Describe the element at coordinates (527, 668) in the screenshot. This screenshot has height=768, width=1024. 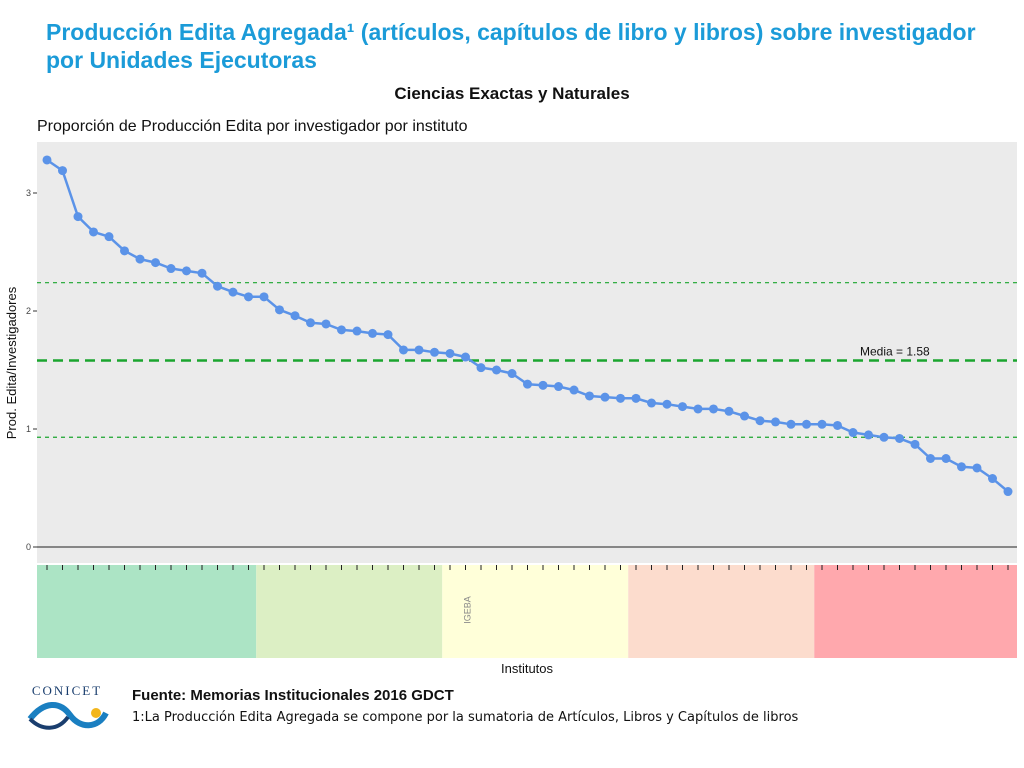
I see `x-axis-label: Institutos` at that location.